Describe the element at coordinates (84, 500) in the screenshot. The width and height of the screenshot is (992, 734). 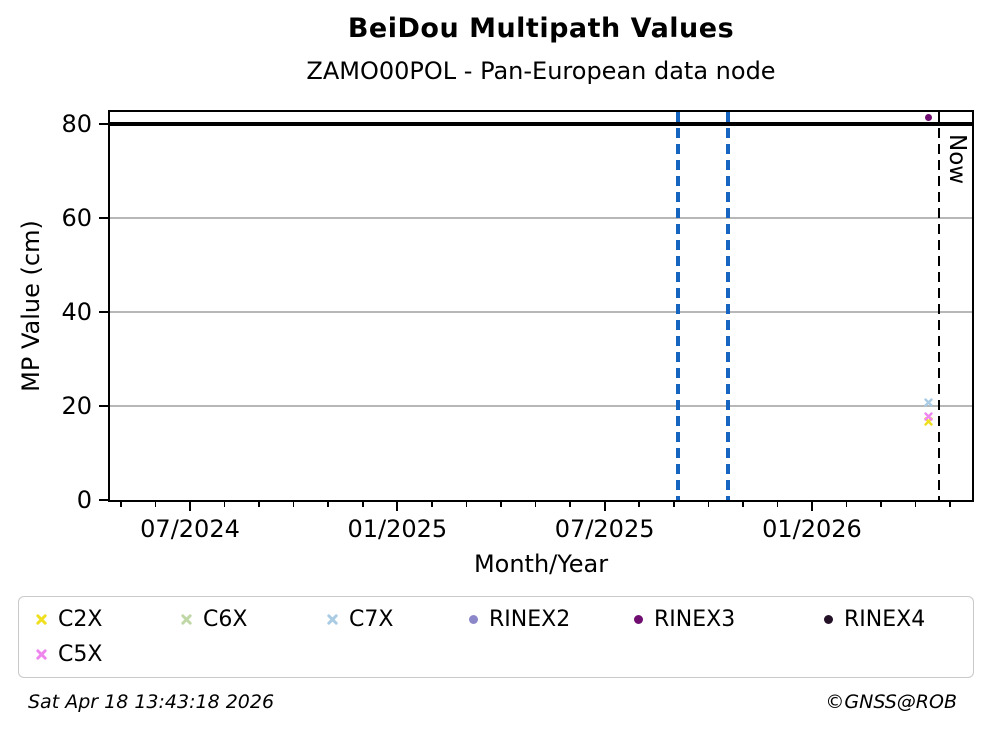
I see `y-tick-label: 0` at that location.